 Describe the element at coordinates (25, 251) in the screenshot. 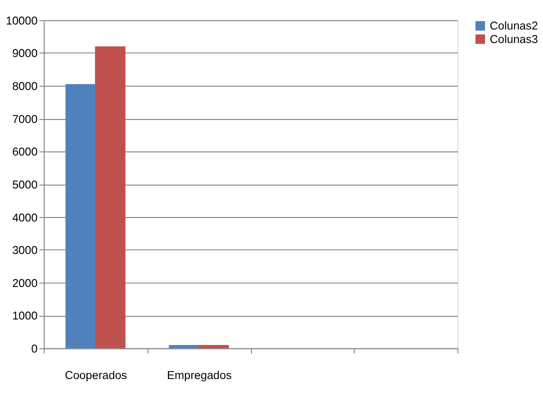

I see `y-tick-label: 3000` at that location.